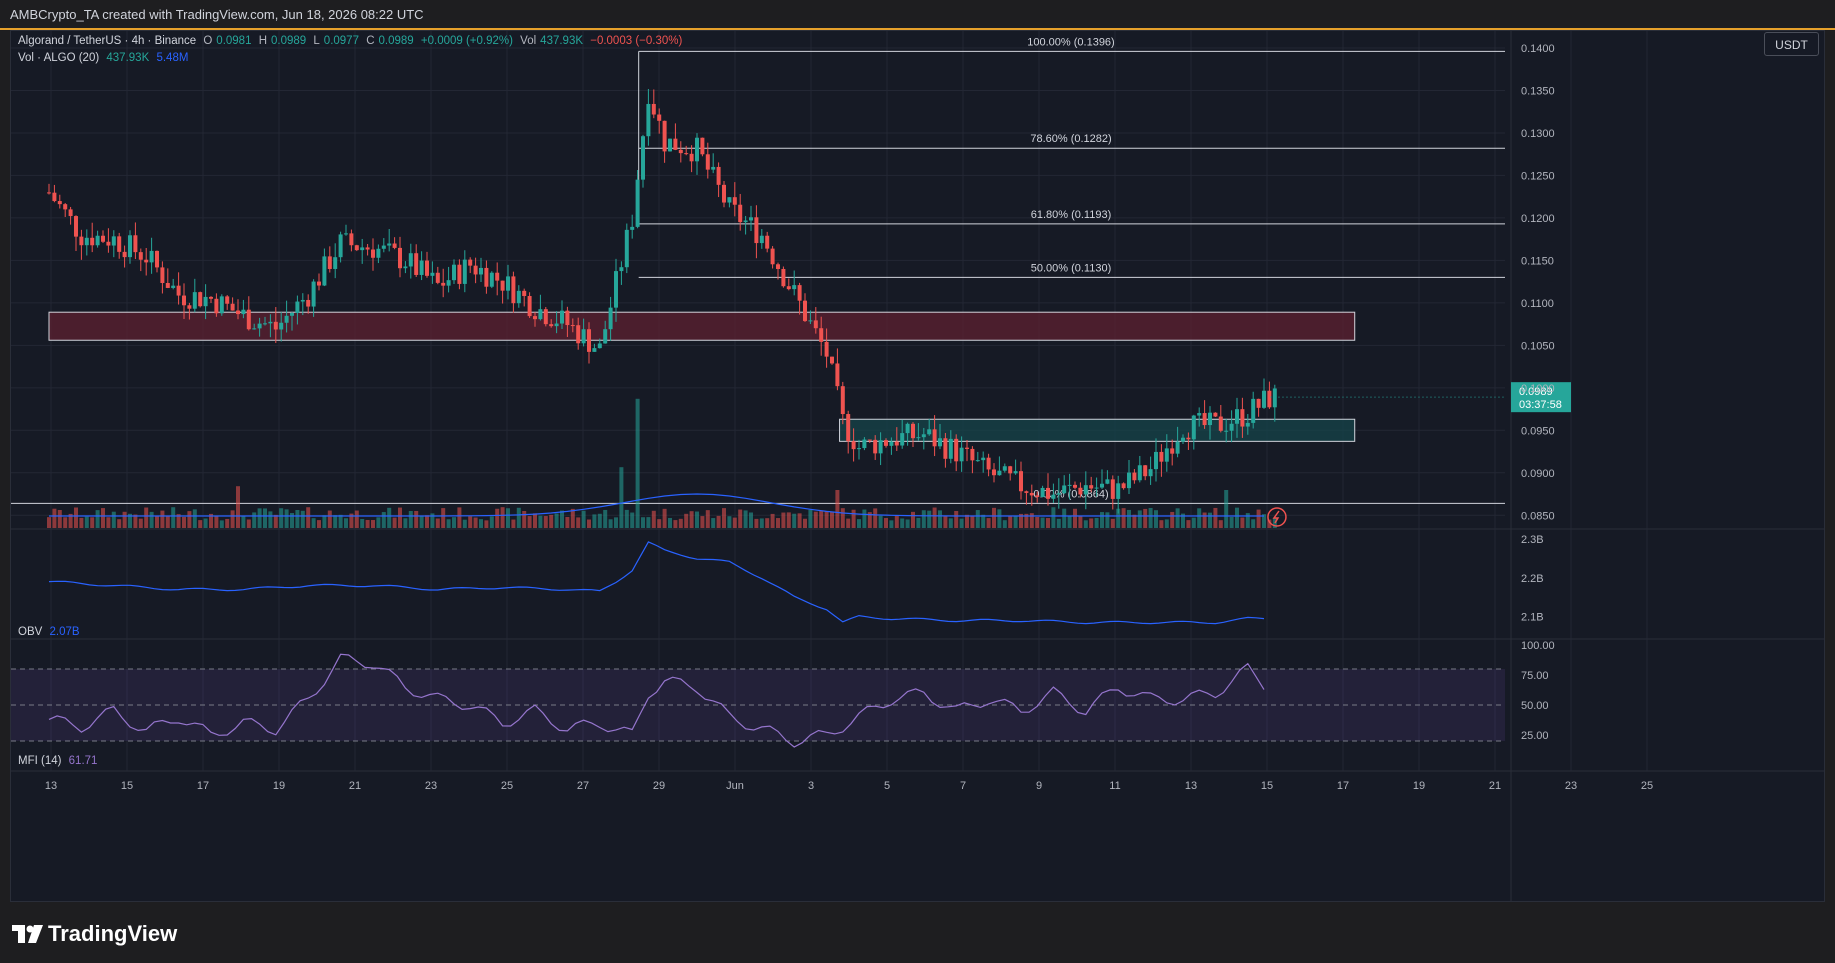  I want to click on time-tick-label: 9, so click(1039, 786).